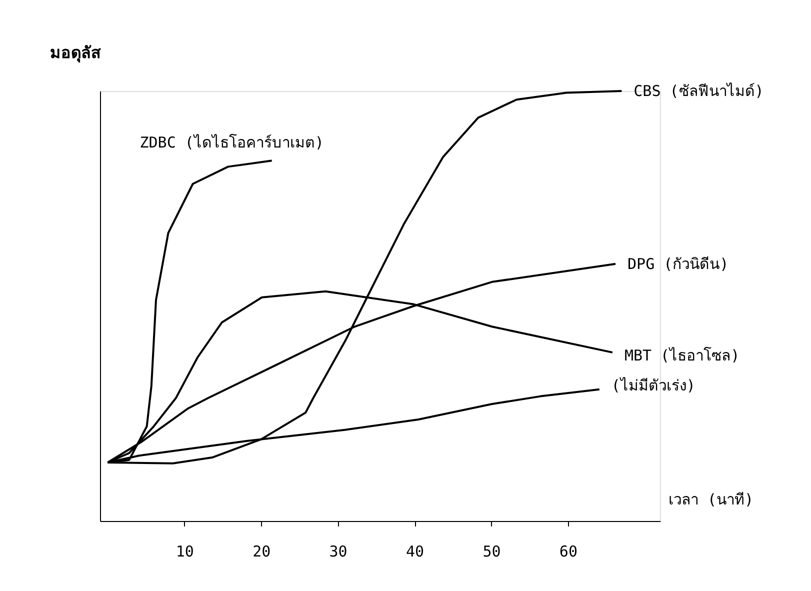 This screenshot has width=811, height=591. Describe the element at coordinates (491, 551) in the screenshot. I see `x-tick-label: 50` at that location.